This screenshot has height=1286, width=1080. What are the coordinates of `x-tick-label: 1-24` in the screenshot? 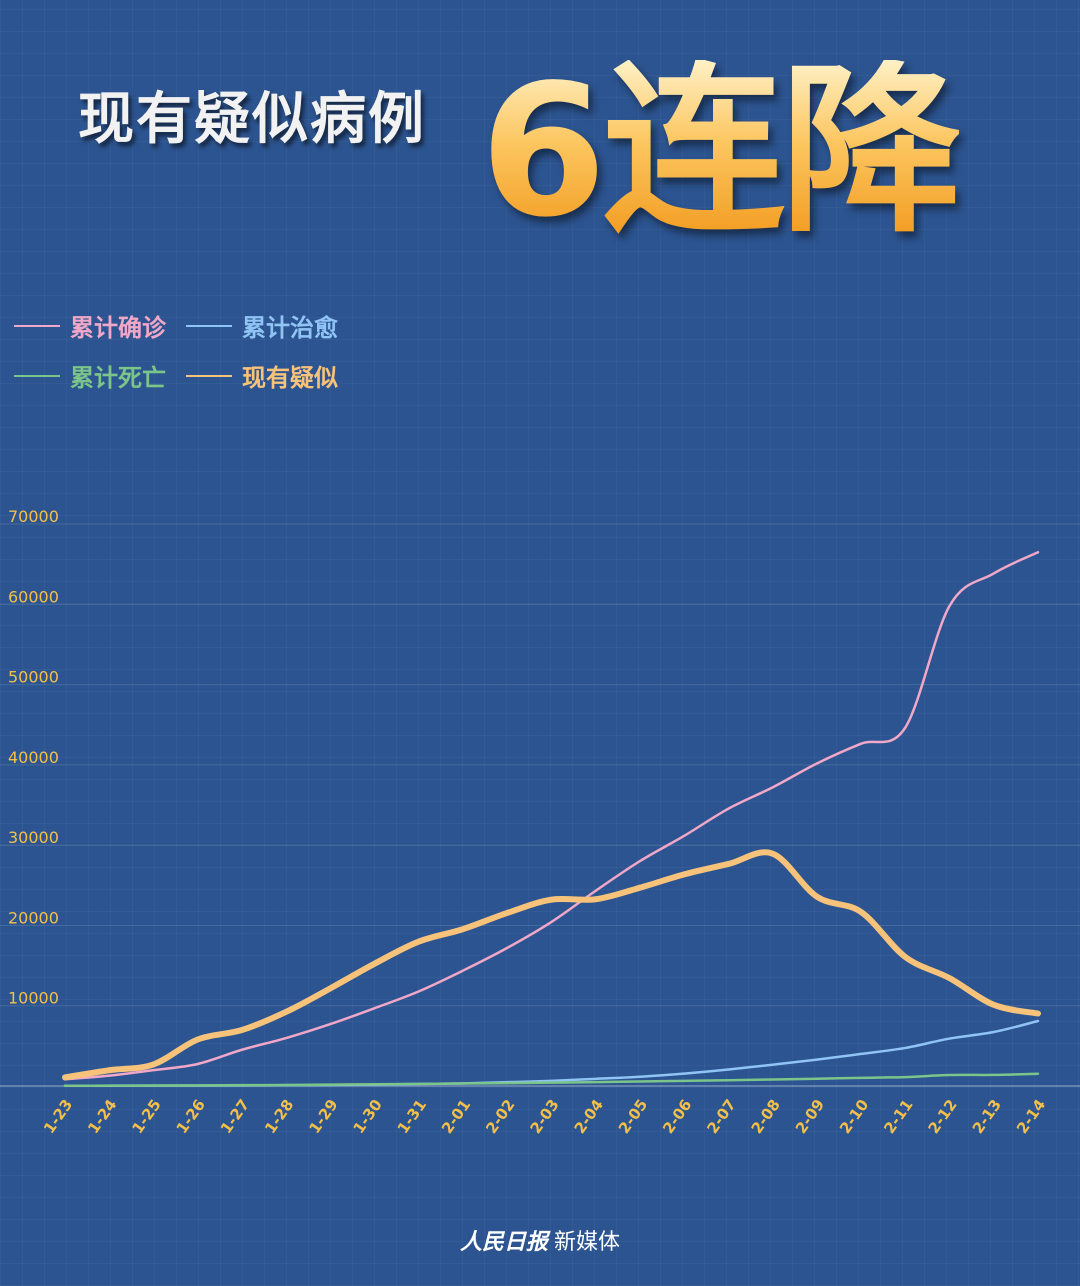 It's located at (102, 1116).